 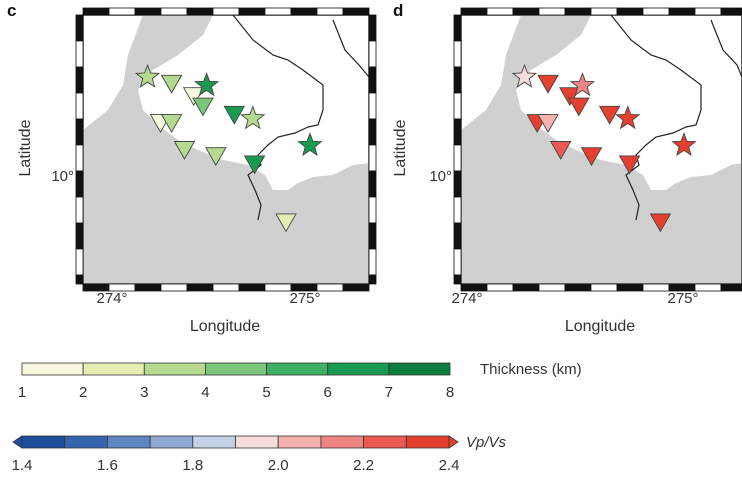 What do you see at coordinates (486, 442) in the screenshot?
I see `colorbar-title: Vp/Vs` at bounding box center [486, 442].